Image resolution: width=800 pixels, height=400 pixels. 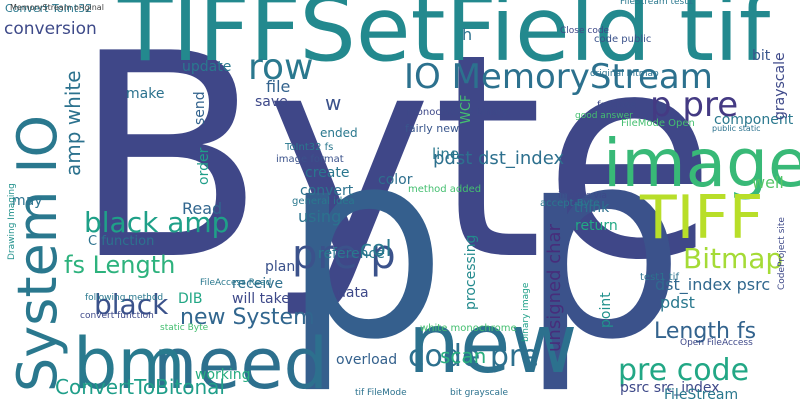 I want to click on word: original Bitmap, so click(x=624, y=74).